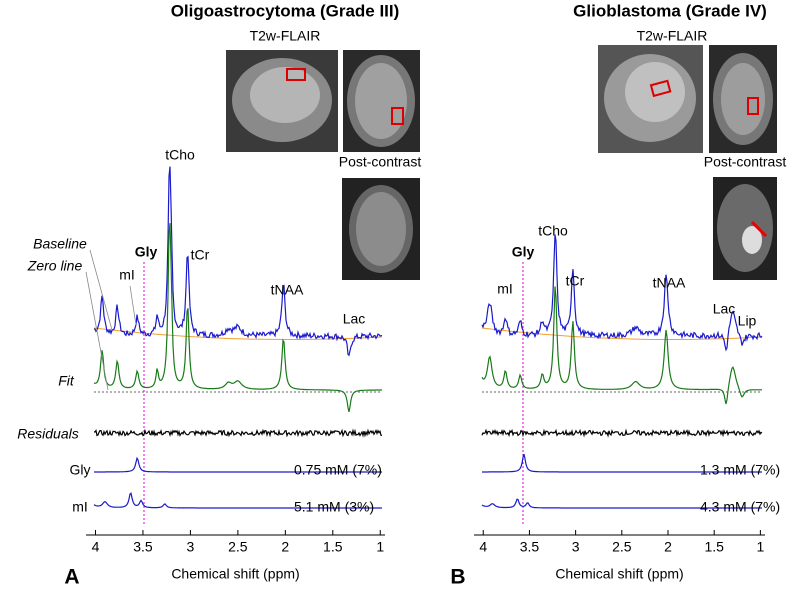  I want to click on row-label: Gly, so click(80, 470).